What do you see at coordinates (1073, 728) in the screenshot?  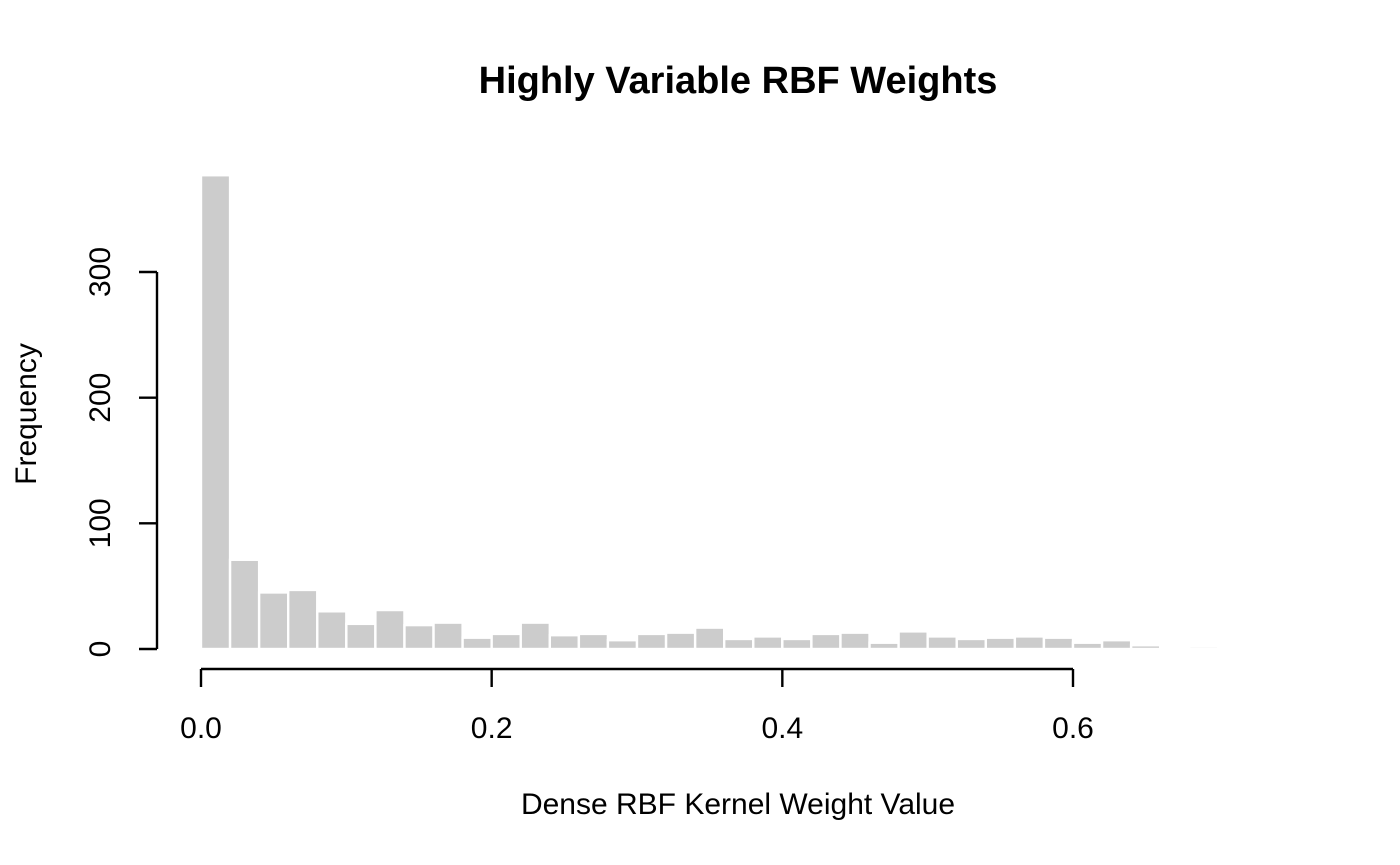 I see `x-tick-label: 0.6` at bounding box center [1073, 728].